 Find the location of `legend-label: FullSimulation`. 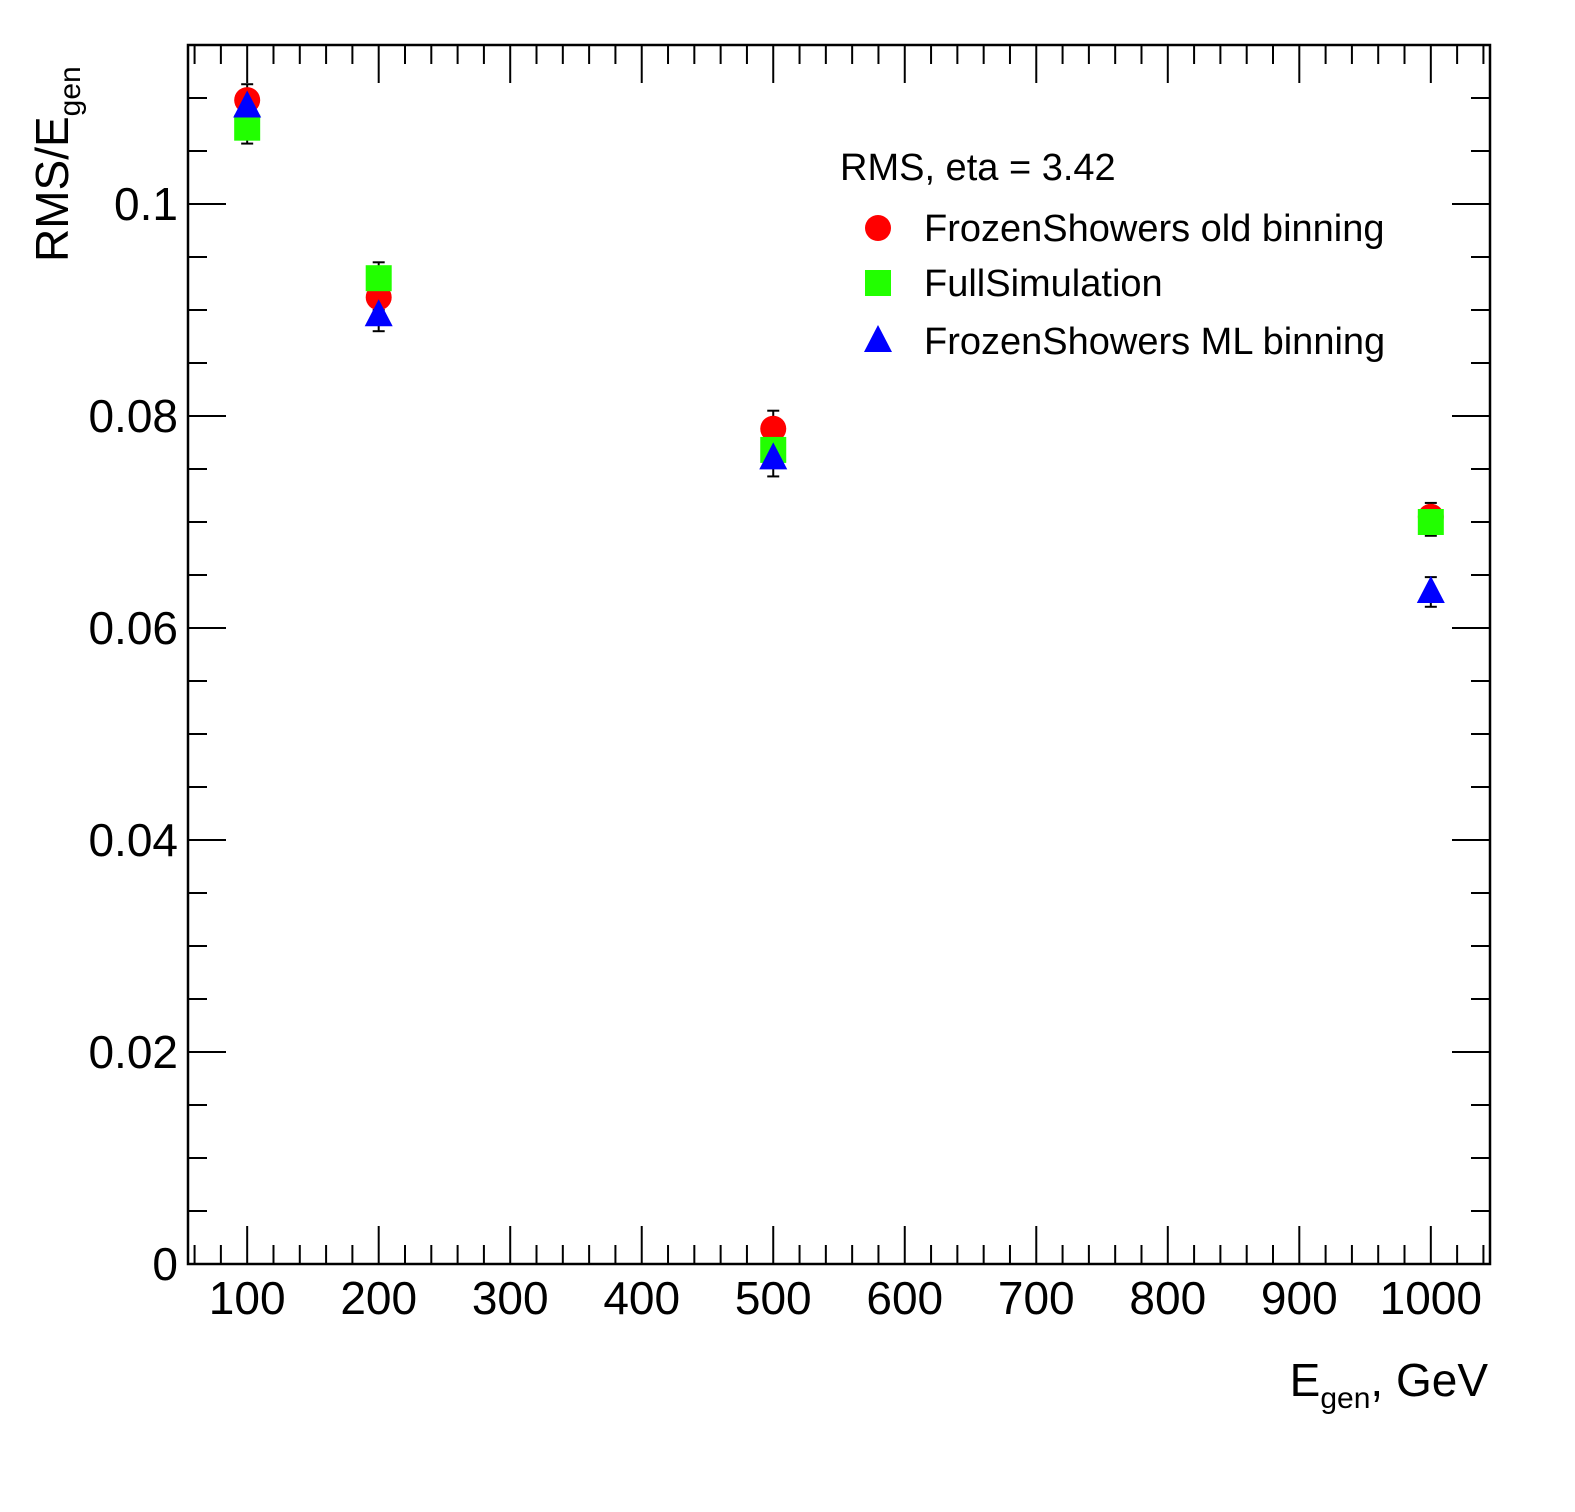

legend-label: FullSimulation is located at coordinates (1043, 284).